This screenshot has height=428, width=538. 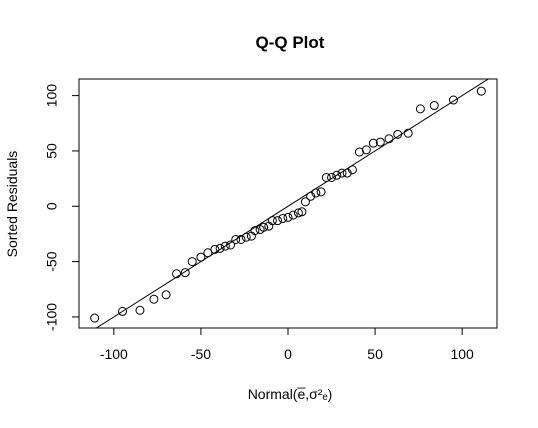 I want to click on y-tick-label: 100, so click(x=52, y=96).